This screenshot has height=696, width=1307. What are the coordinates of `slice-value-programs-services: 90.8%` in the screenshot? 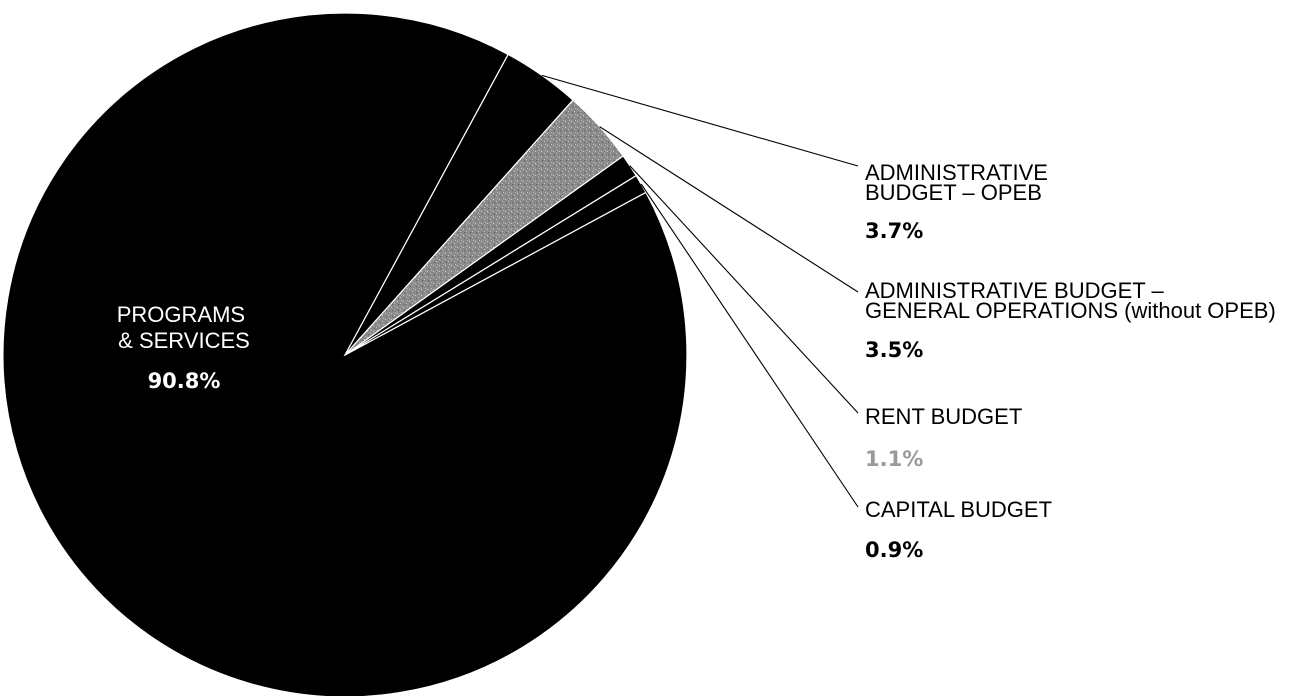 It's located at (184, 381).